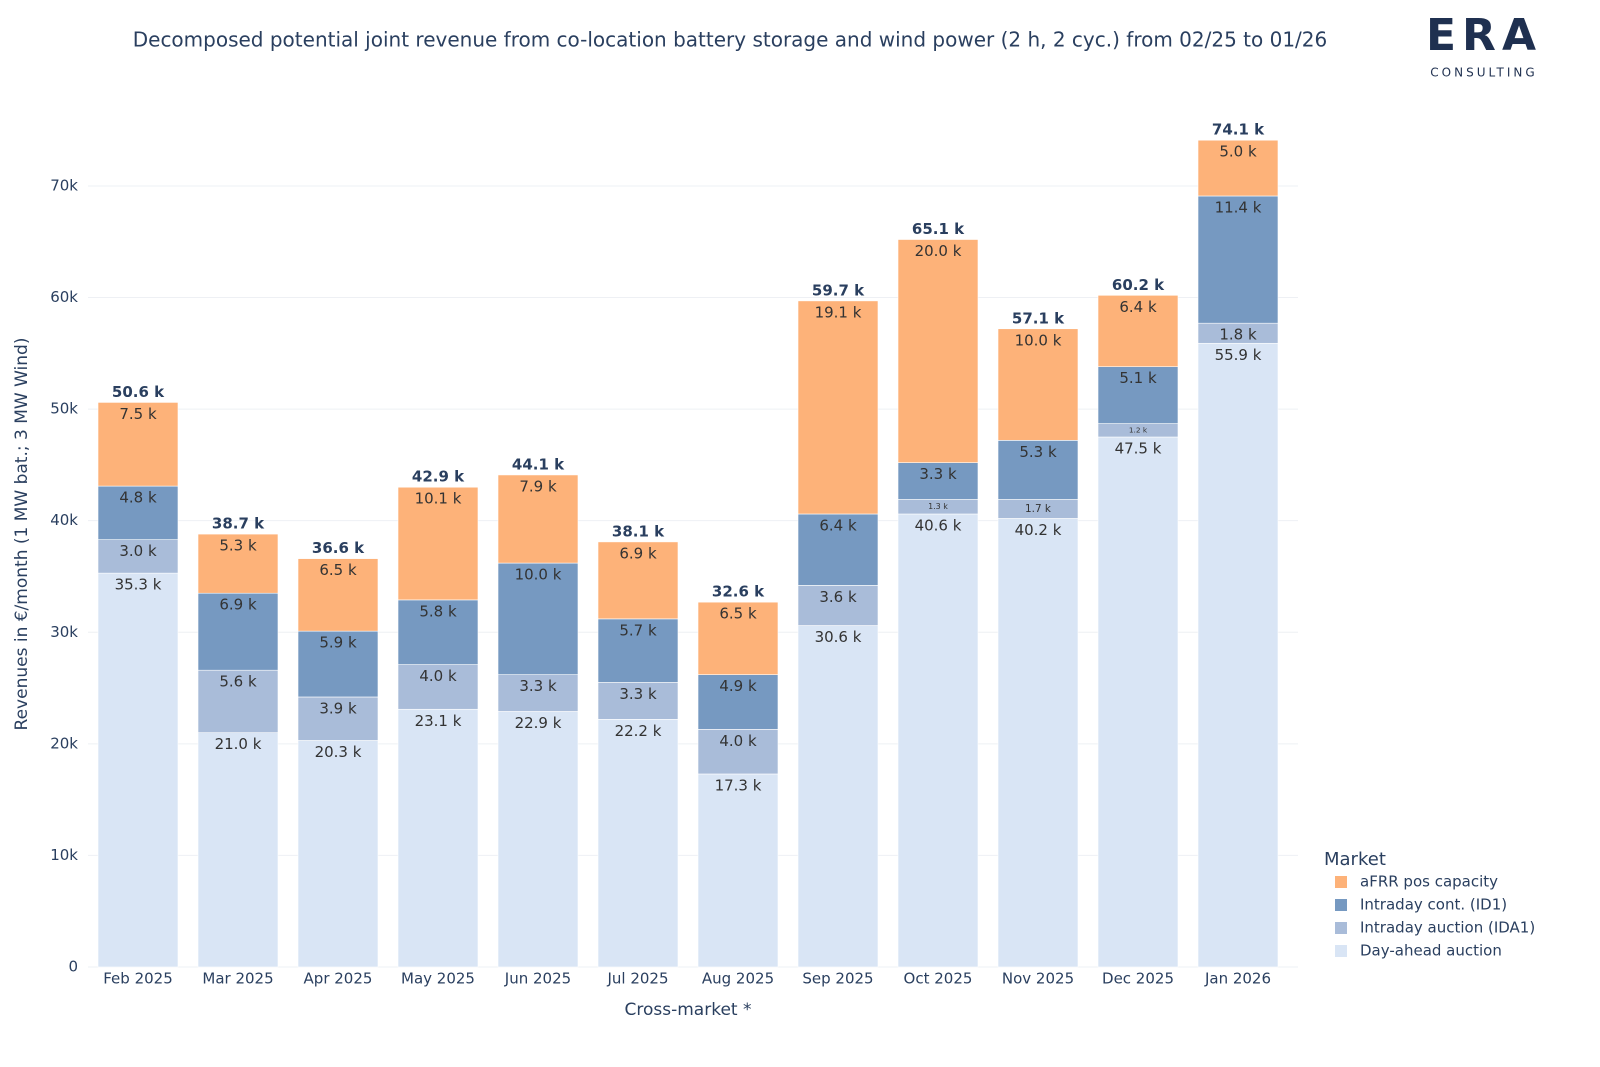 The image size is (1600, 1067). What do you see at coordinates (1447, 928) in the screenshot?
I see `legend-label: Intraday auction (IDA1)` at bounding box center [1447, 928].